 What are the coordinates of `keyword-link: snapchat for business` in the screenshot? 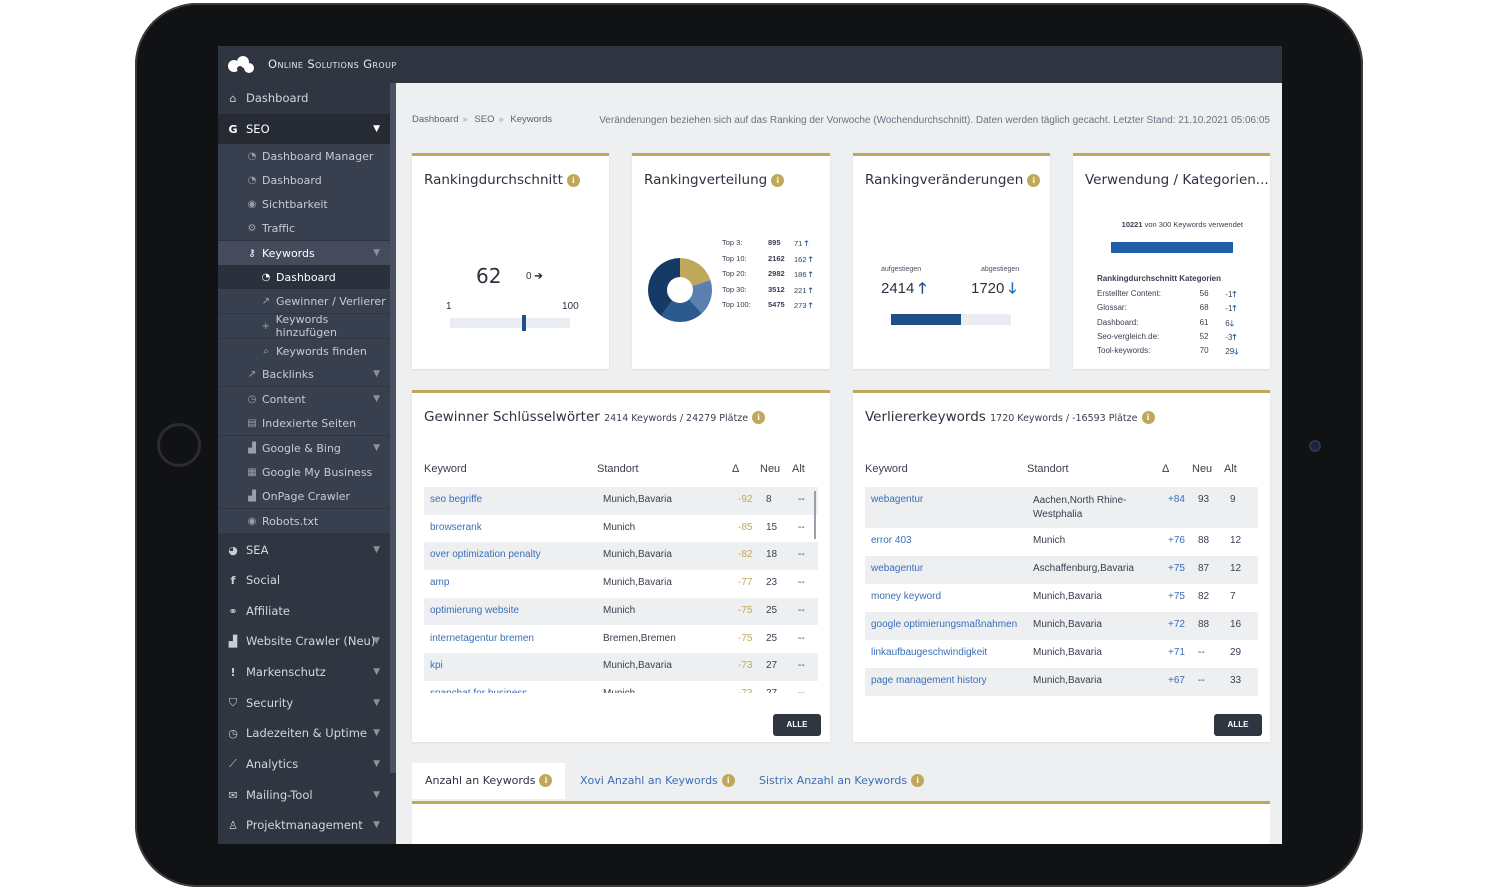 It's located at (478, 690).